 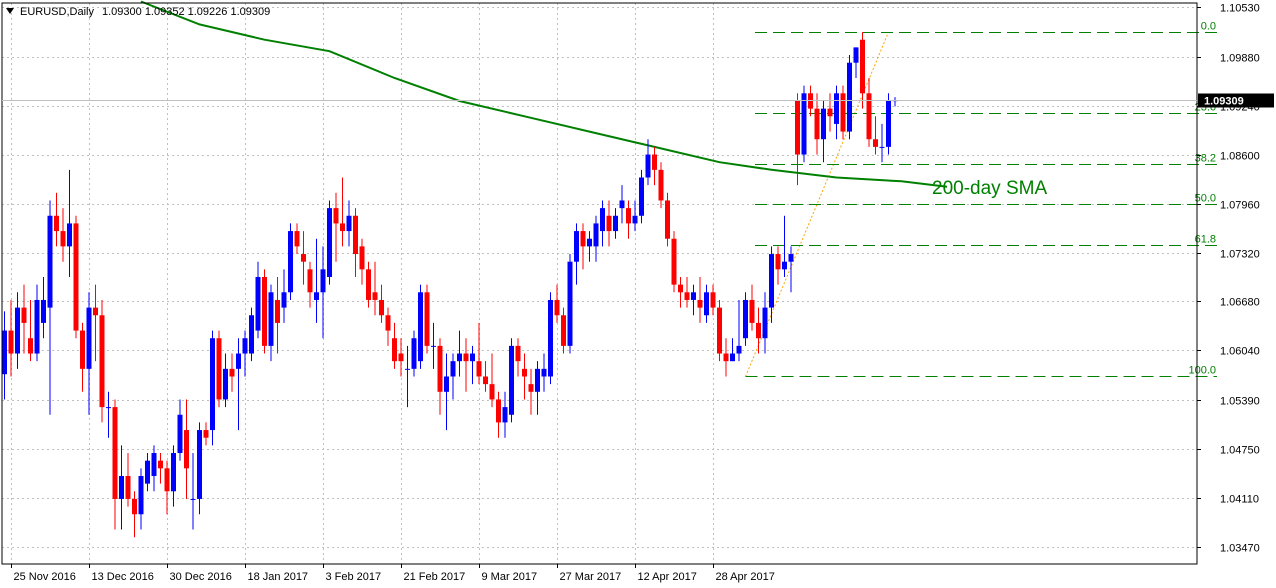 I want to click on dropdown-triangle-icon, so click(x=10, y=11).